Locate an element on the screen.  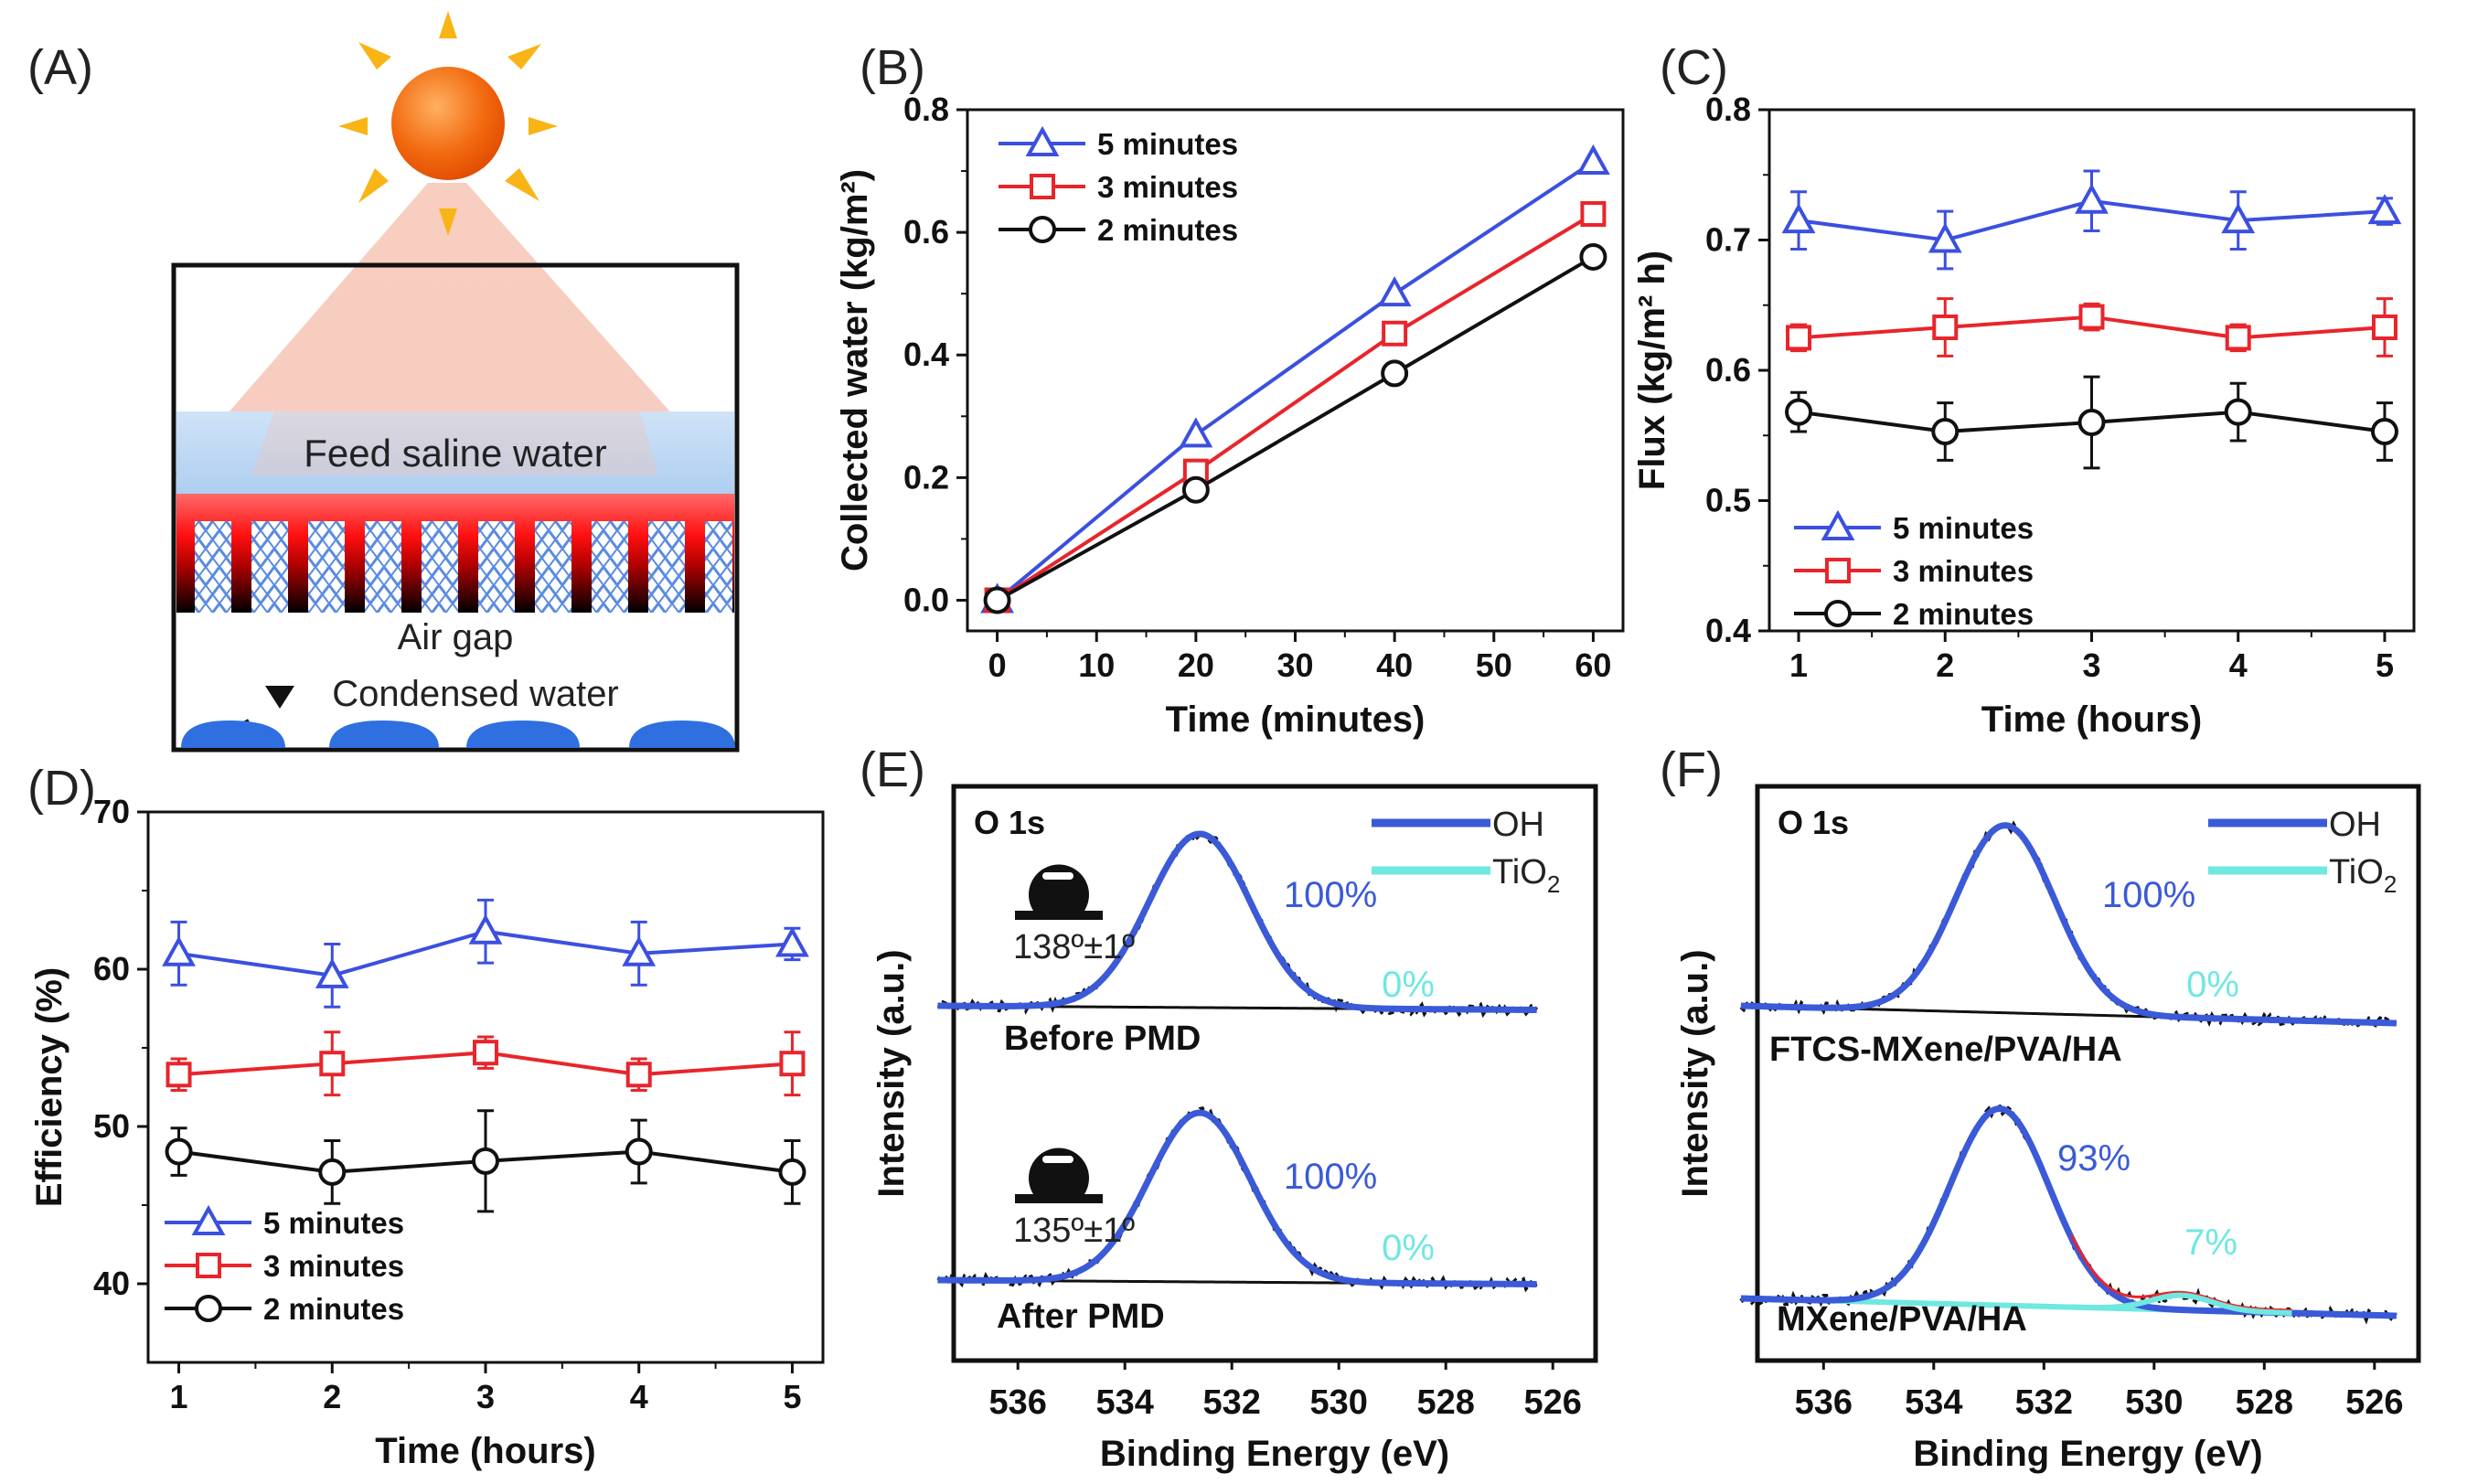
x-tick-label: 50 is located at coordinates (1494, 665).